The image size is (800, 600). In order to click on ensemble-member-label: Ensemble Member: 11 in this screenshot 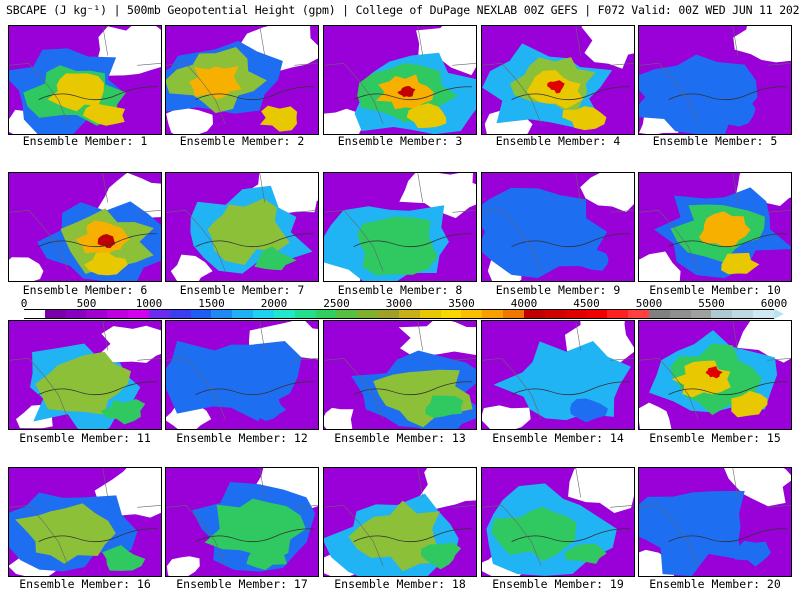, I will do `click(85, 438)`.